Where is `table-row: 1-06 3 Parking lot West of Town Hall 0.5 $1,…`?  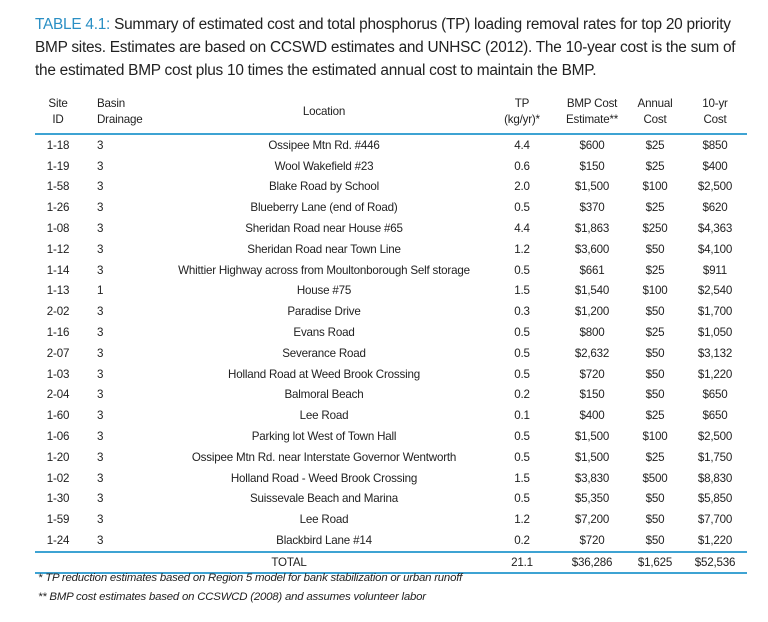
table-row: 1-06 3 Parking lot West of Town Hall 0.5 $1,… is located at coordinates (391, 436).